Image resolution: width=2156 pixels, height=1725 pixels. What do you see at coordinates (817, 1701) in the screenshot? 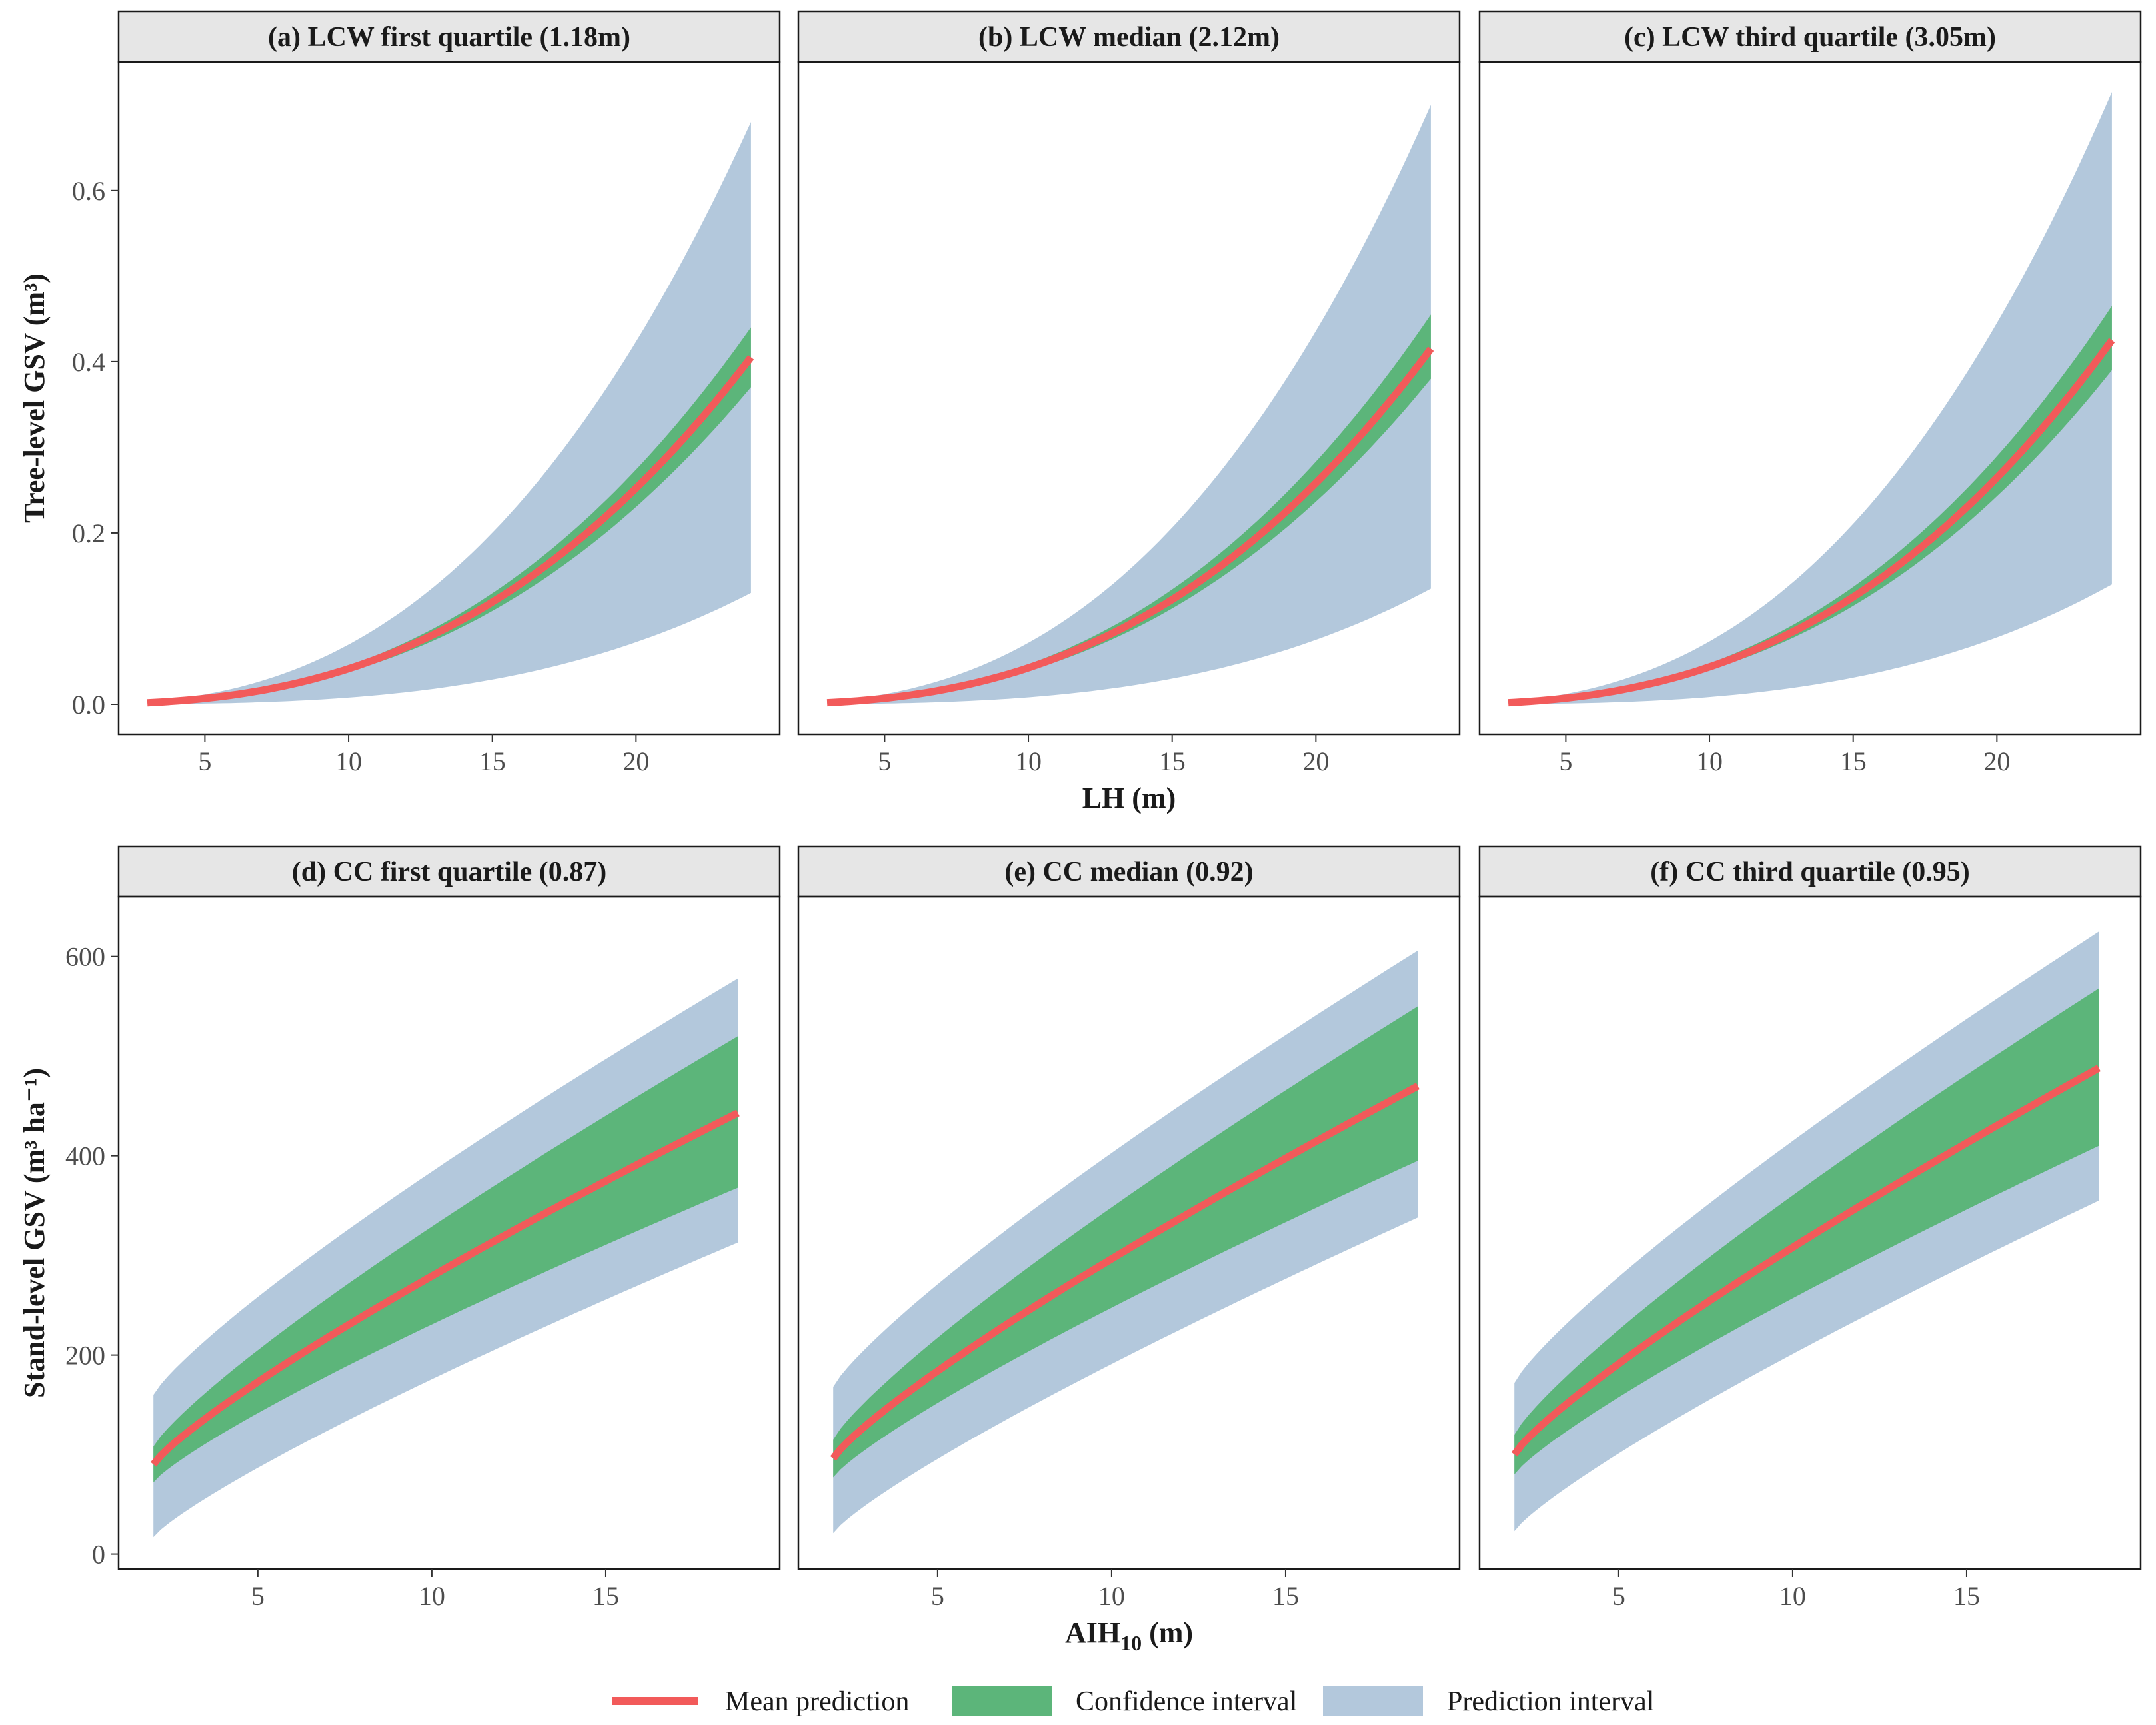
I see `legend-label: Mean prediction` at bounding box center [817, 1701].